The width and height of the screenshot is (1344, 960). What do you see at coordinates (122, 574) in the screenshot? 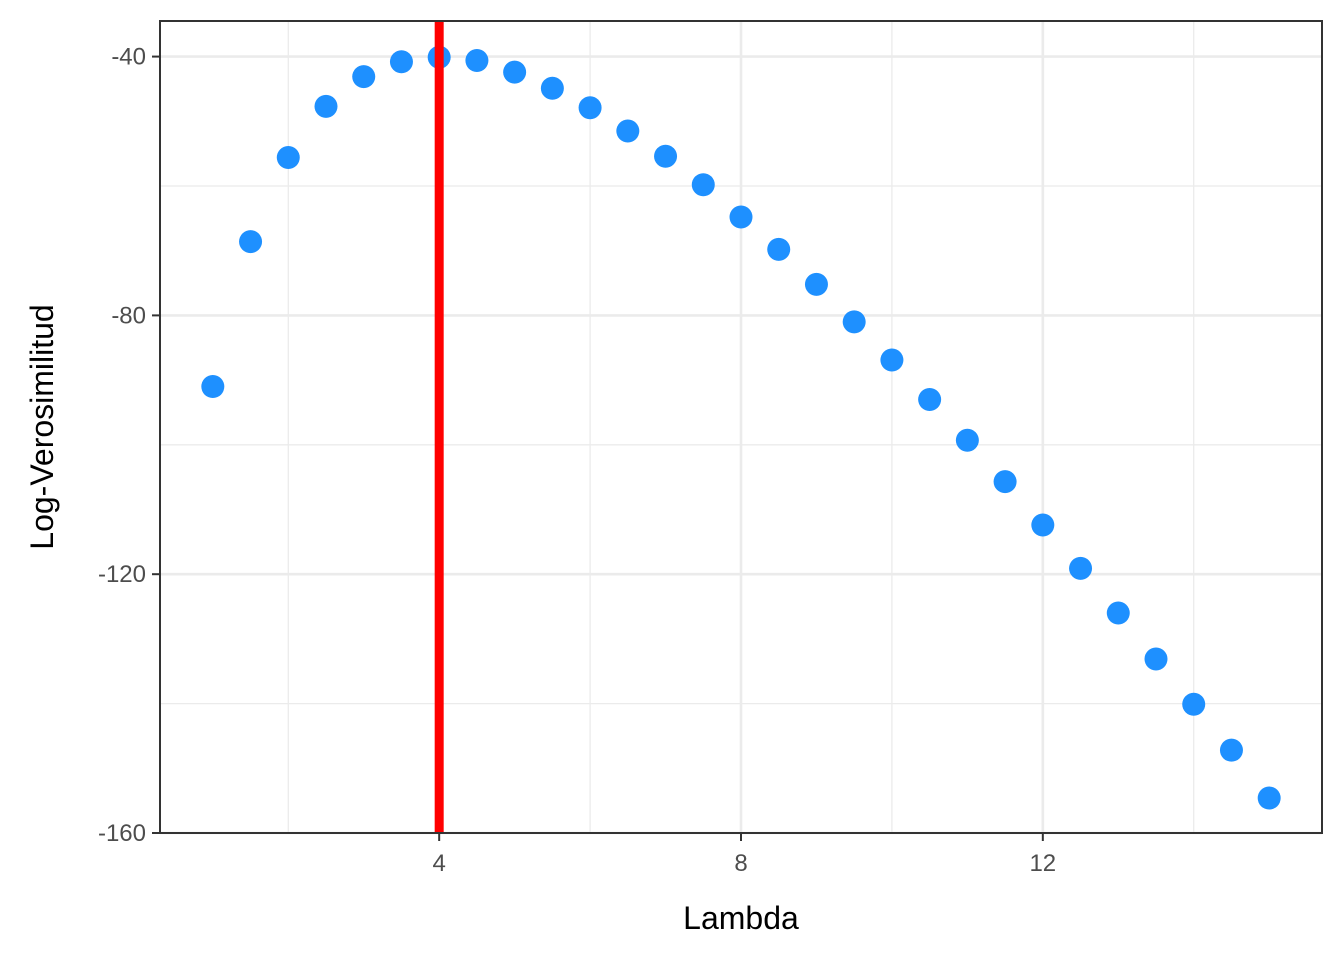
I see `y-tick-label: -120` at bounding box center [122, 574].